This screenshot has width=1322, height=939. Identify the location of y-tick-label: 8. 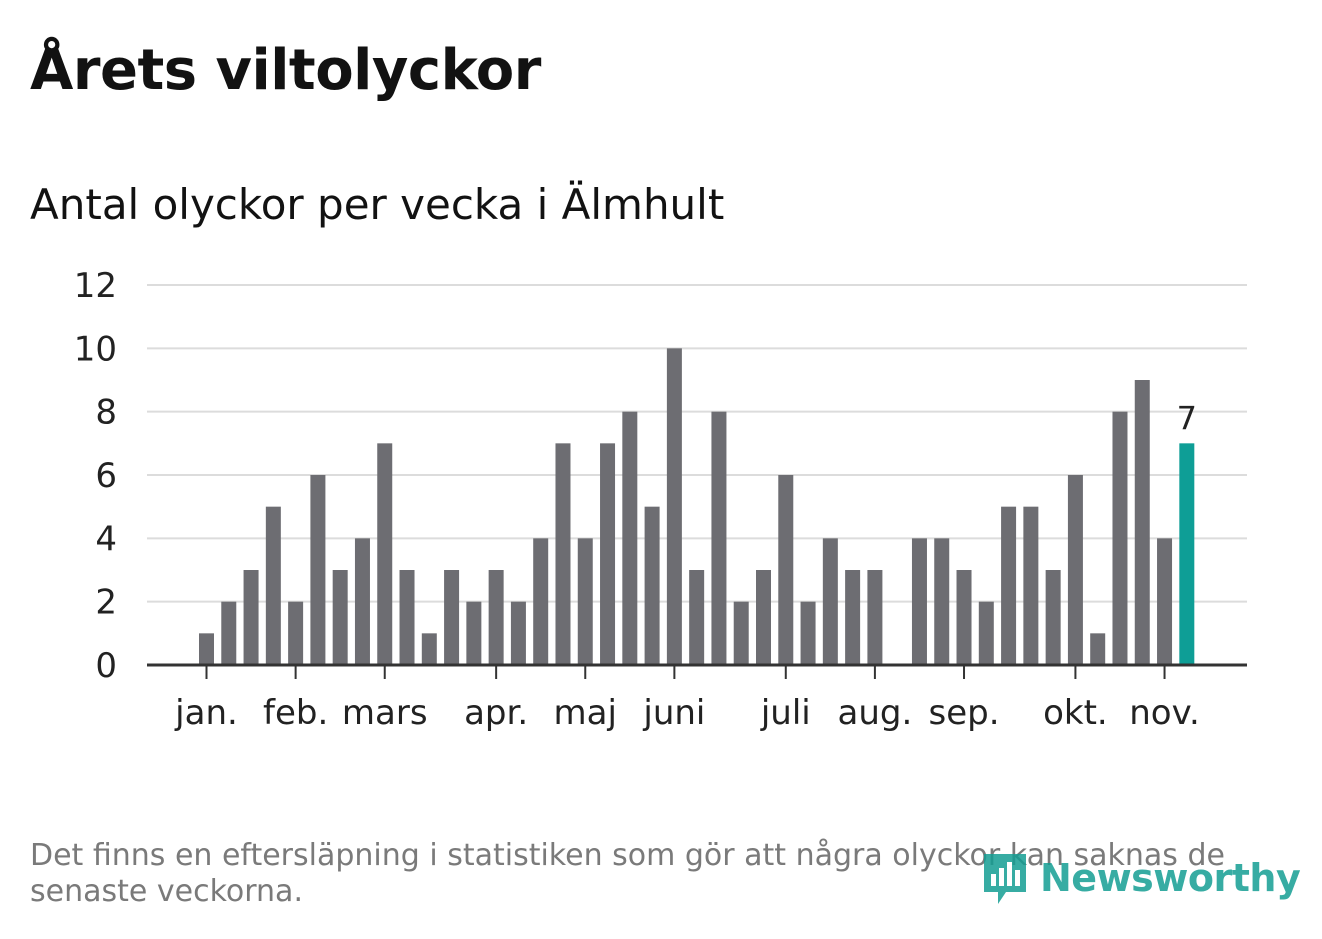
(106, 413).